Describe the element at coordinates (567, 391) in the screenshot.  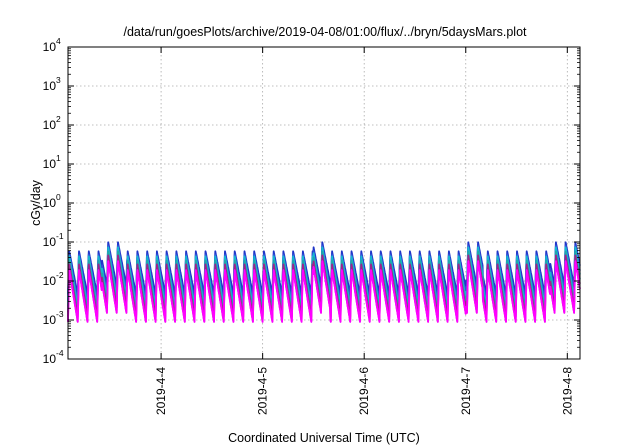
I see `x-tick-label: 2019-4-8` at that location.